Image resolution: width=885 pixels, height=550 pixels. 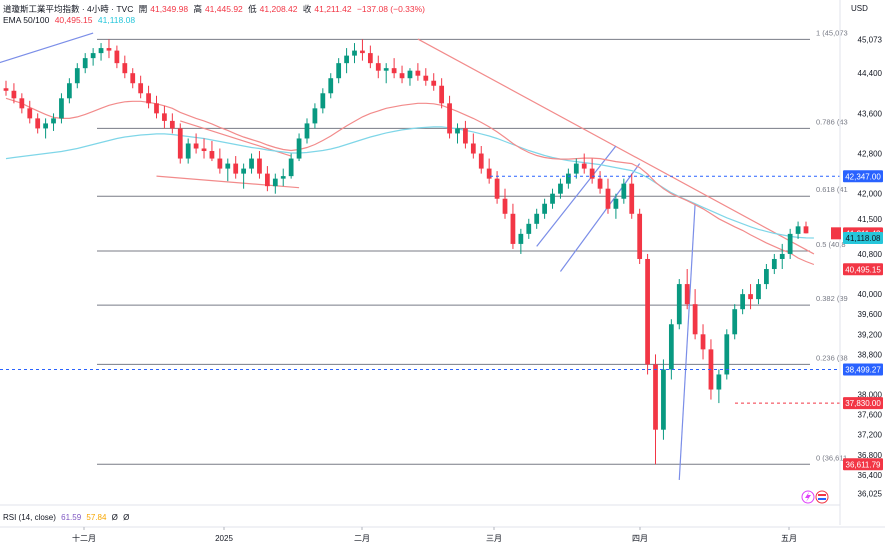 What do you see at coordinates (362, 538) in the screenshot?
I see `time-tick-label: 二月` at bounding box center [362, 538].